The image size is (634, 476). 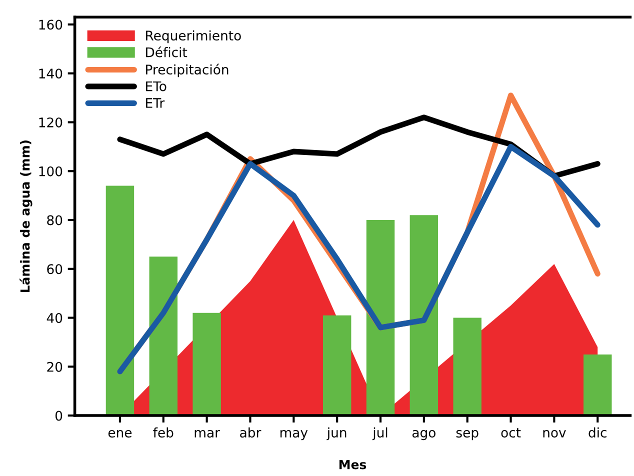 What do you see at coordinates (424, 435) in the screenshot?
I see `x-tick-label: ago` at bounding box center [424, 435].